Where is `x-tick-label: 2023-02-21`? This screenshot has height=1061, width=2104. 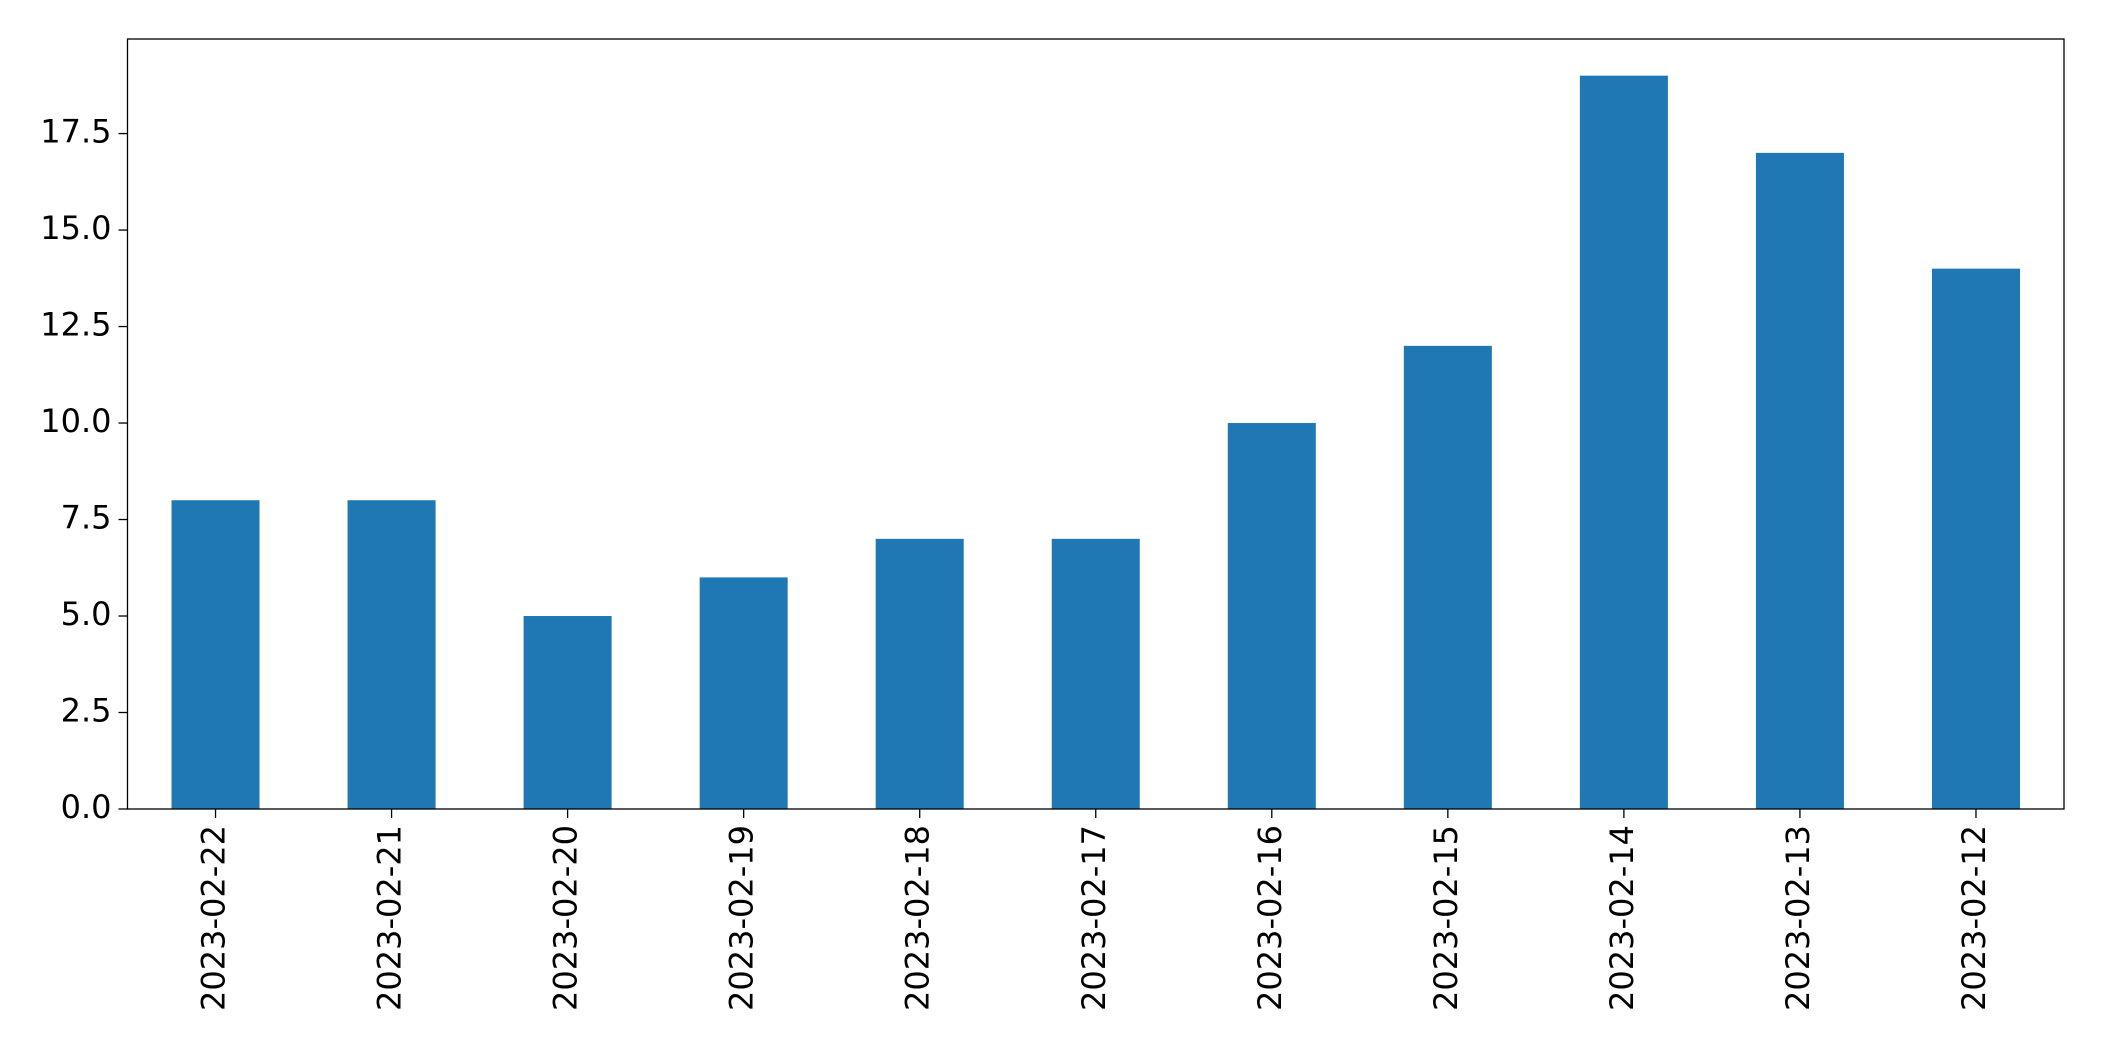
x-tick-label: 2023-02-21 is located at coordinates (390, 918).